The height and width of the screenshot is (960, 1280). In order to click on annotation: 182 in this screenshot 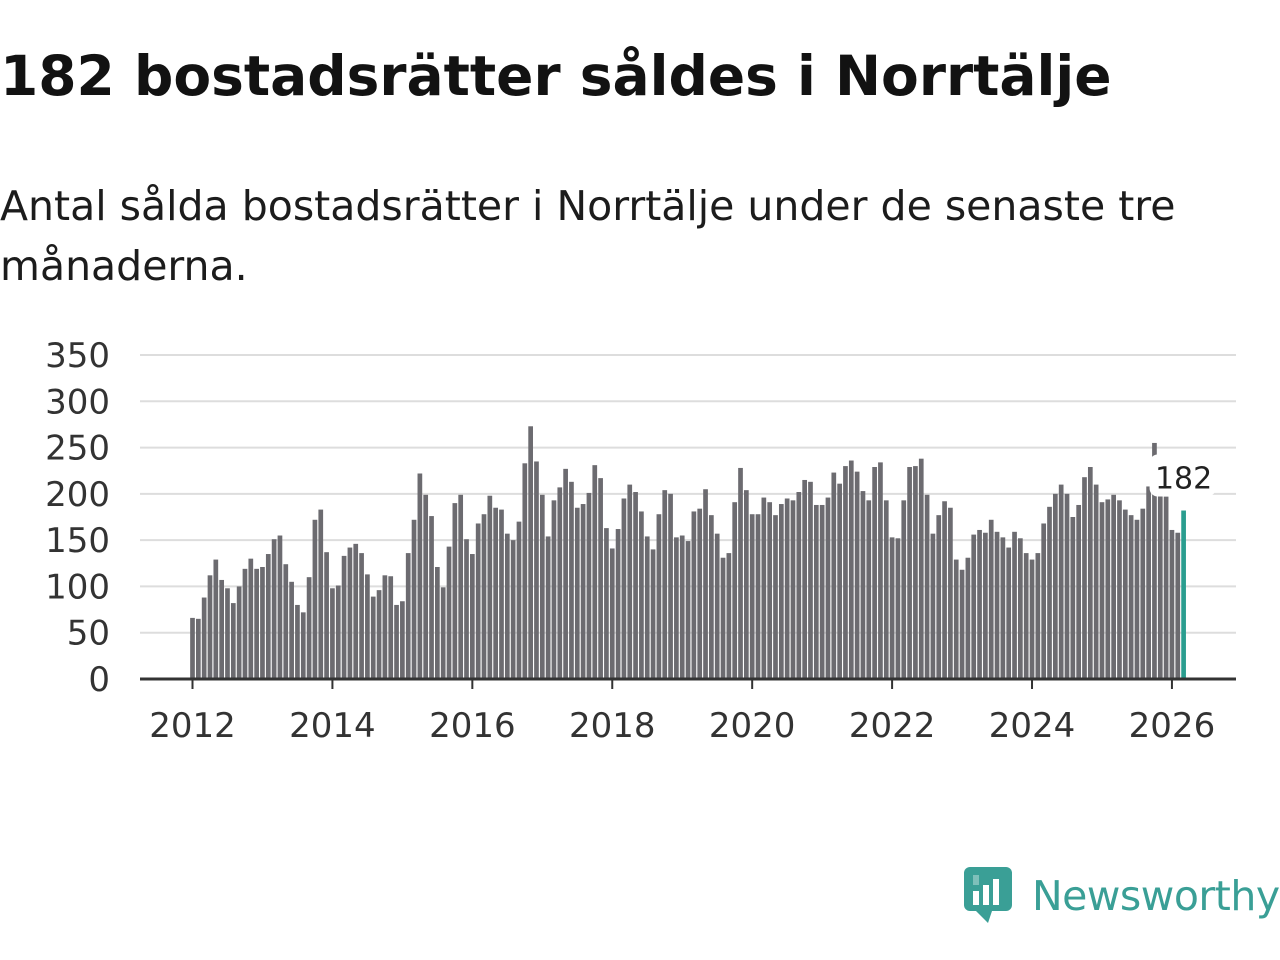, I will do `click(1182, 475)`.